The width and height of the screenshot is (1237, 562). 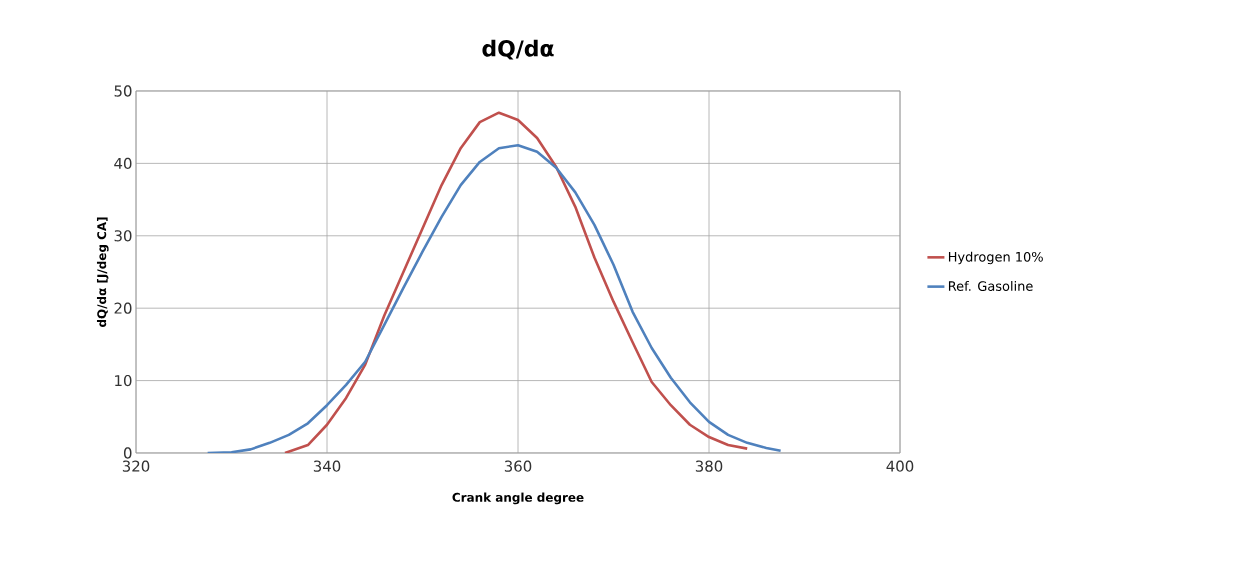 What do you see at coordinates (123, 236) in the screenshot?
I see `y-tick-label: 30` at bounding box center [123, 236].